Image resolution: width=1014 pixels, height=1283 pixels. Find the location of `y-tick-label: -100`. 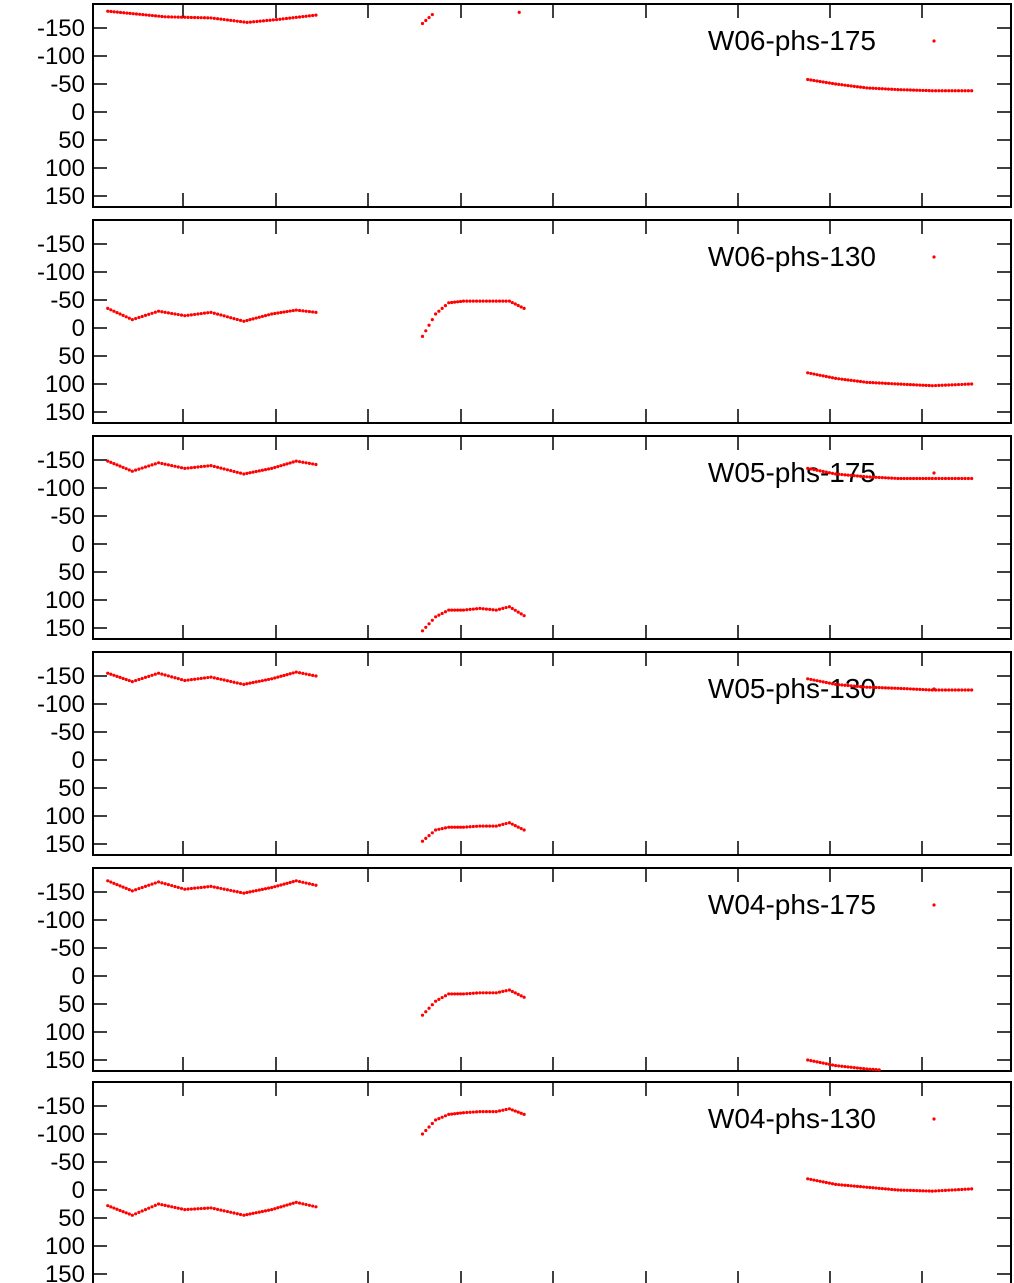

y-tick-label: -100 is located at coordinates (61, 920).